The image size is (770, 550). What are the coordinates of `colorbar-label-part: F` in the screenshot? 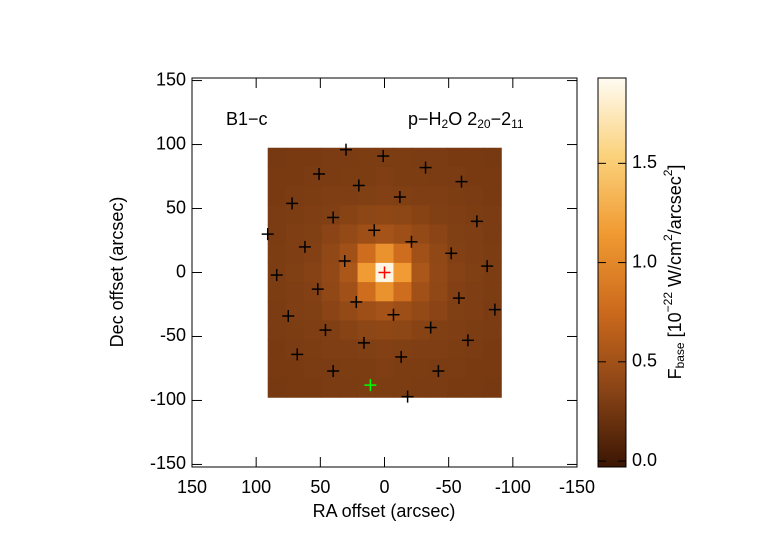 It's located at (675, 373).